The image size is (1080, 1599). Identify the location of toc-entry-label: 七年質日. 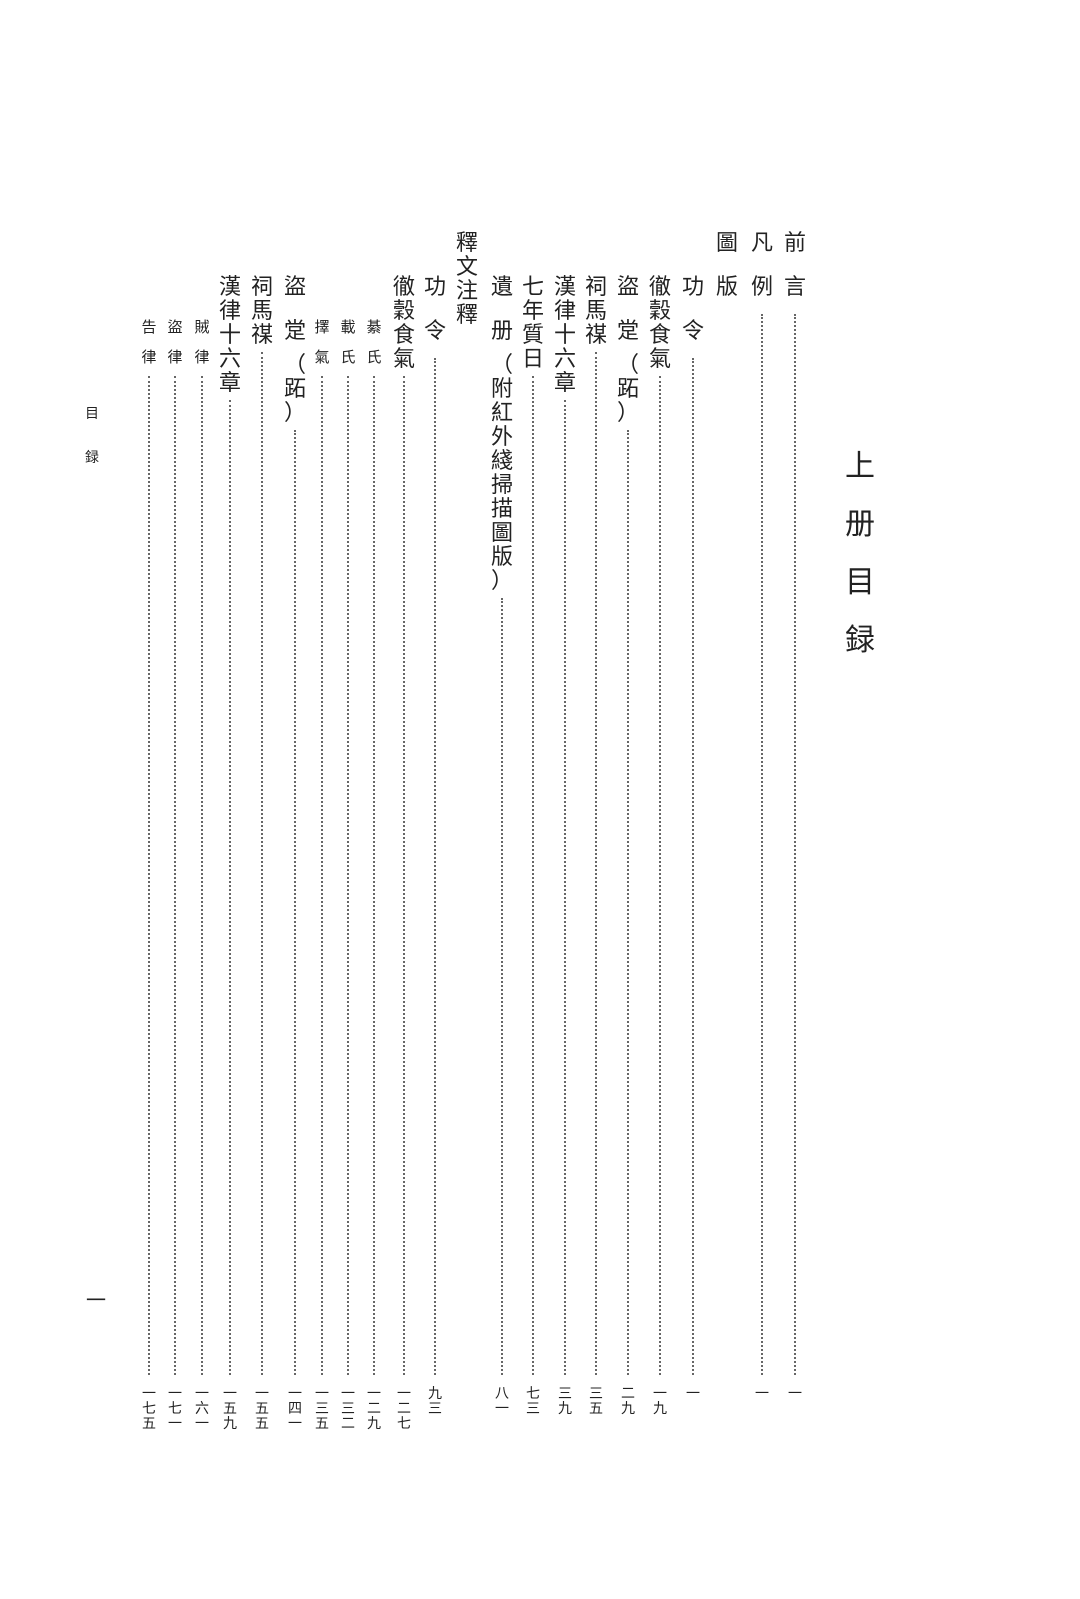
(533, 323).